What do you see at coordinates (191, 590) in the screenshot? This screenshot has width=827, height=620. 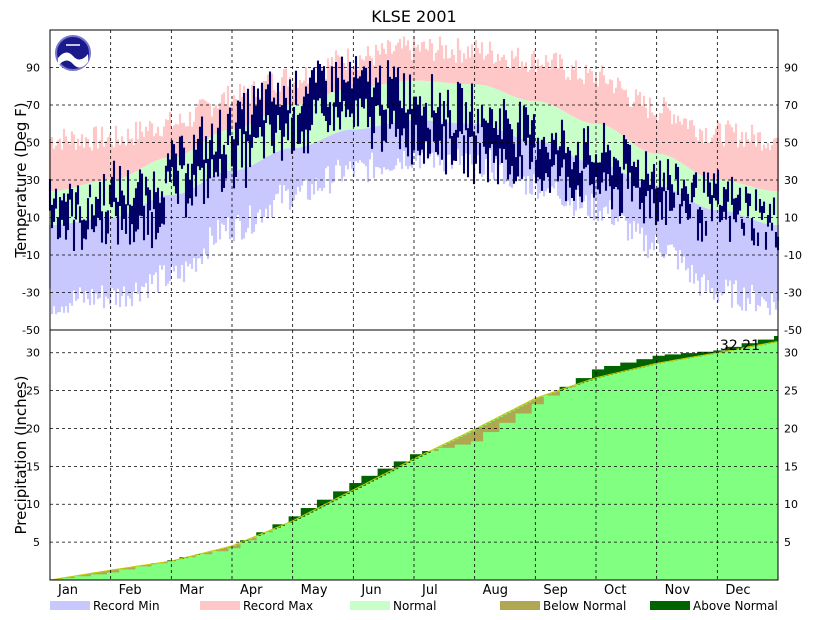 I see `month-label: Mar` at bounding box center [191, 590].